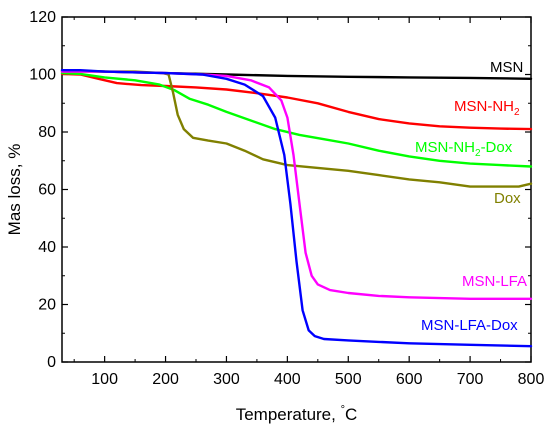 This screenshot has width=550, height=433. I want to click on y-tick-label: 0, so click(51, 362).